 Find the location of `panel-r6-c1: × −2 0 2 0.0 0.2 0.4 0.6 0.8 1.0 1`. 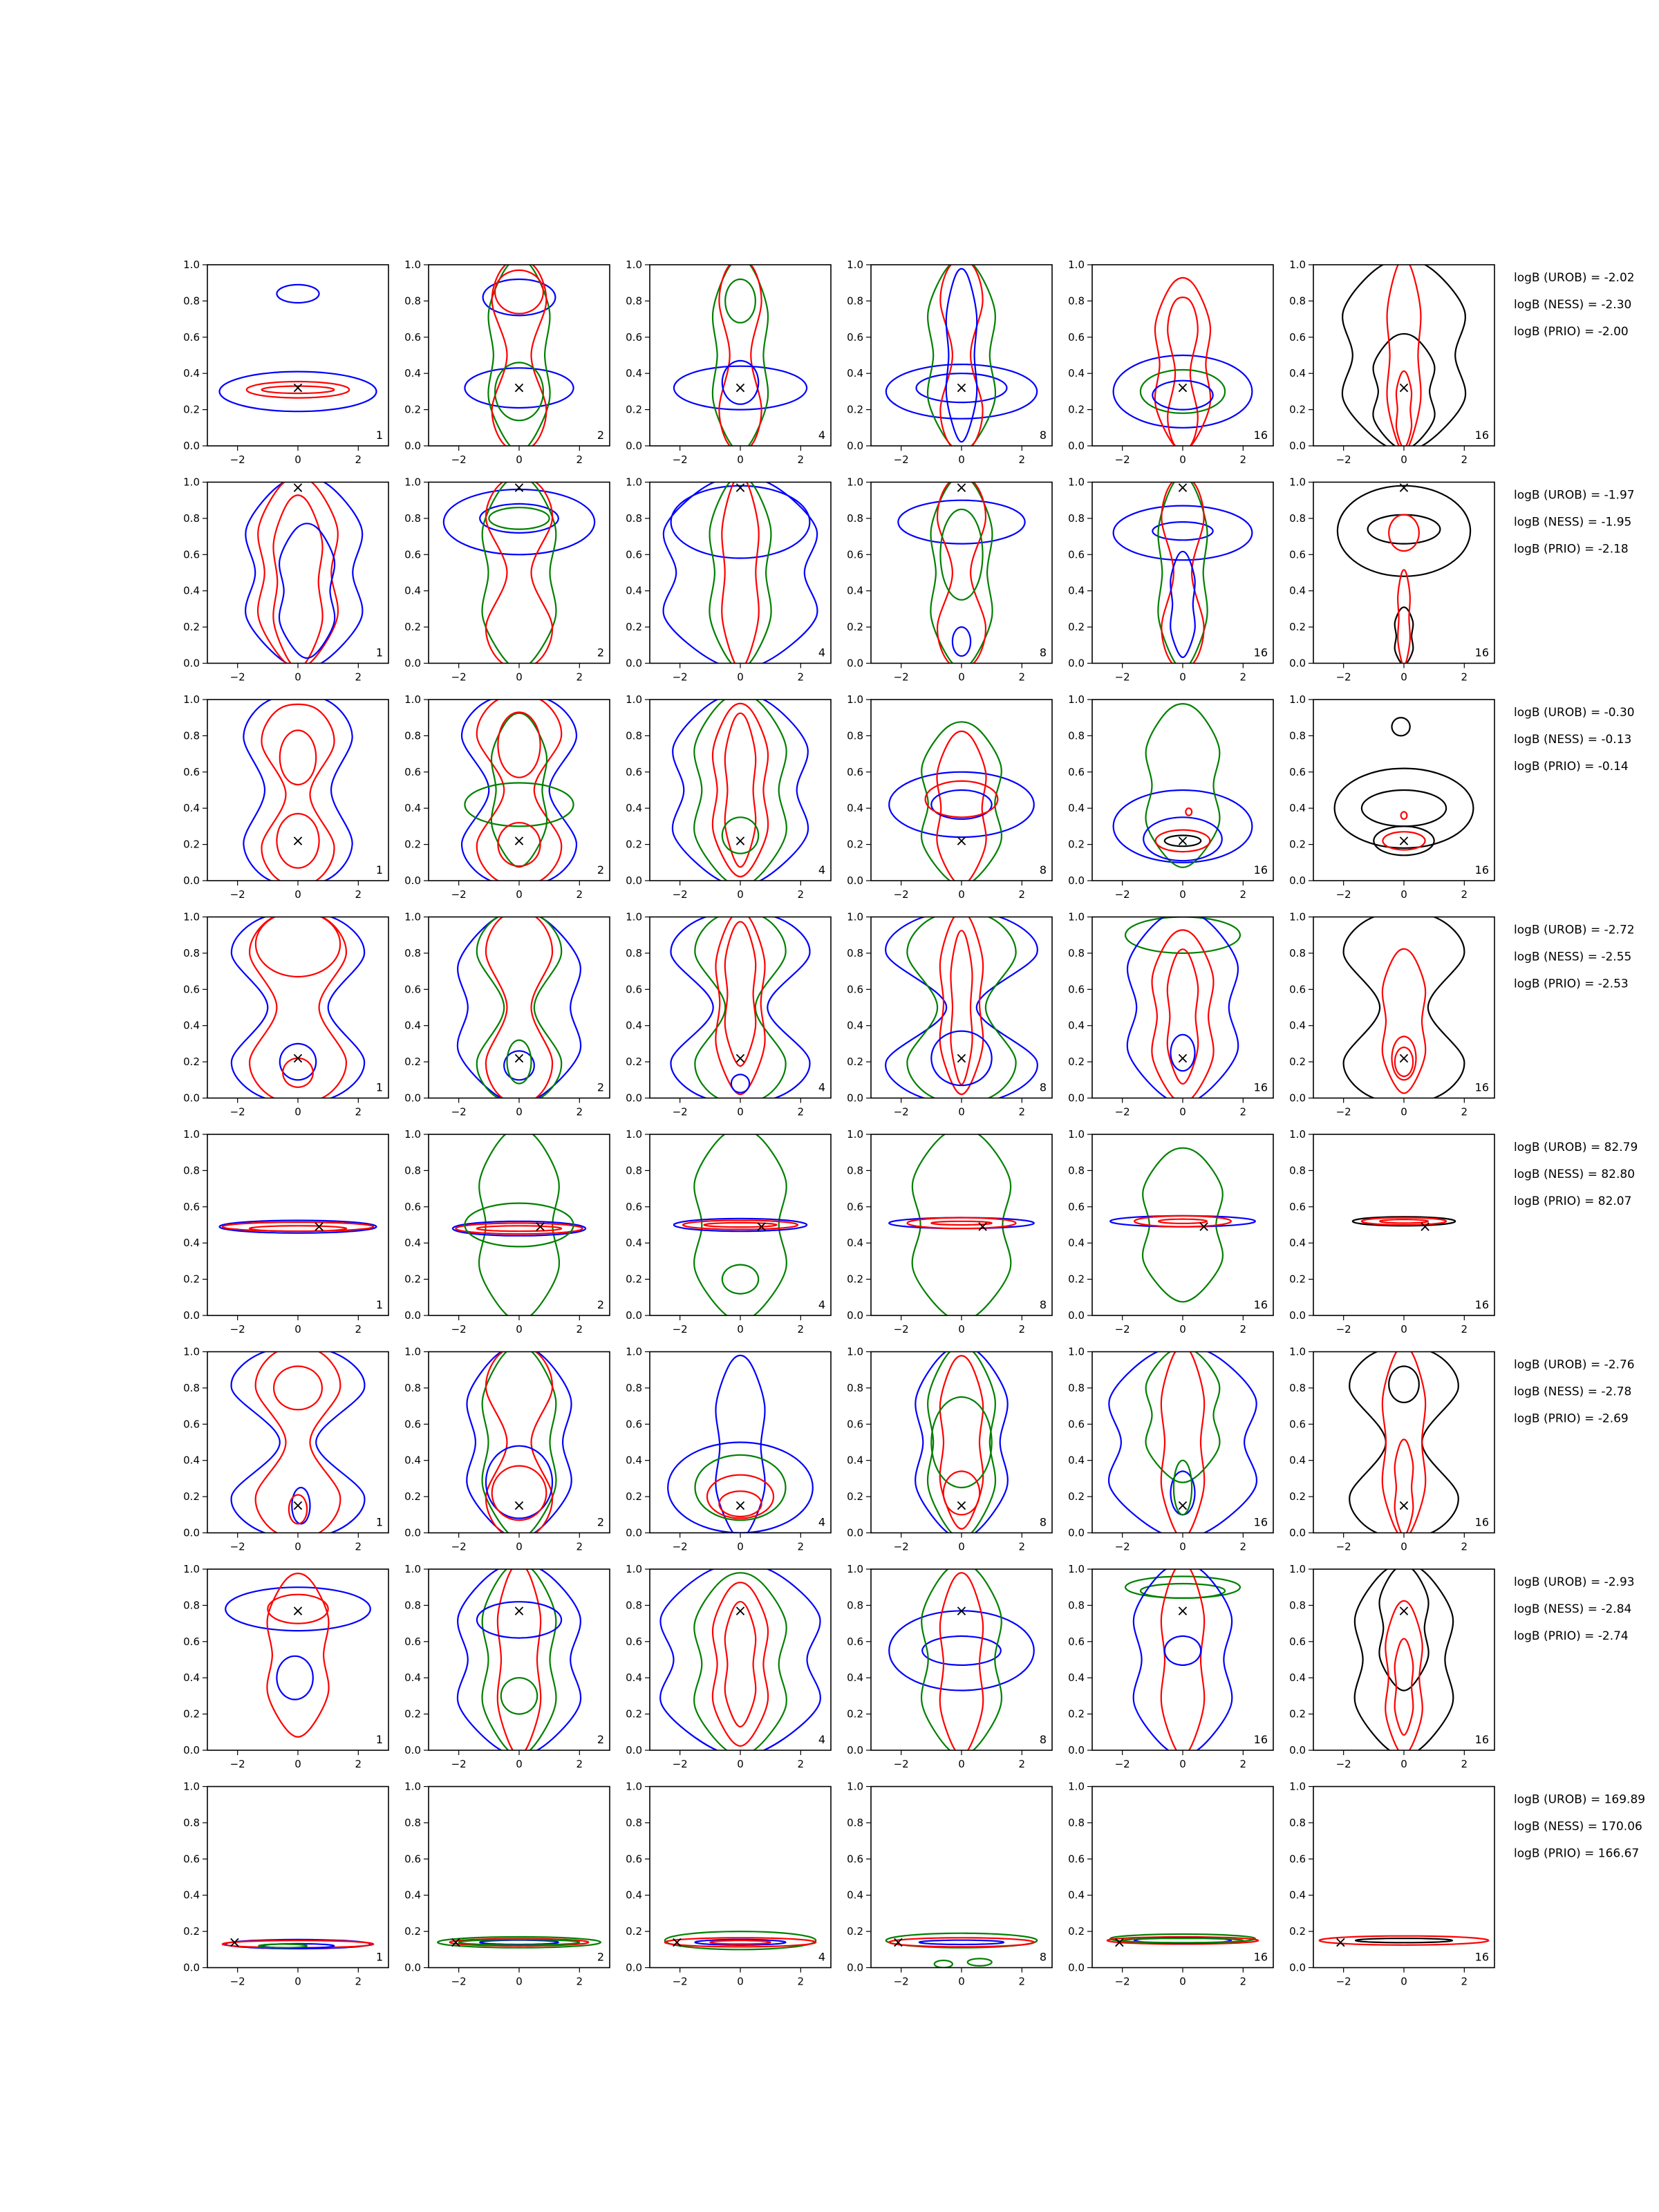

panel-r6-c1: × −2 0 2 0.0 0.2 0.4 0.6 0.8 1.0 1 is located at coordinates (286, 1450).